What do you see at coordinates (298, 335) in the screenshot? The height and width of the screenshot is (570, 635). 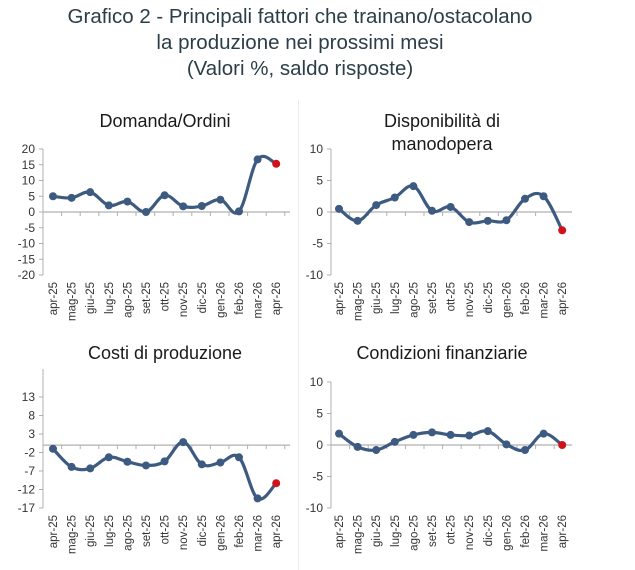 I see `panel-divider` at bounding box center [298, 335].